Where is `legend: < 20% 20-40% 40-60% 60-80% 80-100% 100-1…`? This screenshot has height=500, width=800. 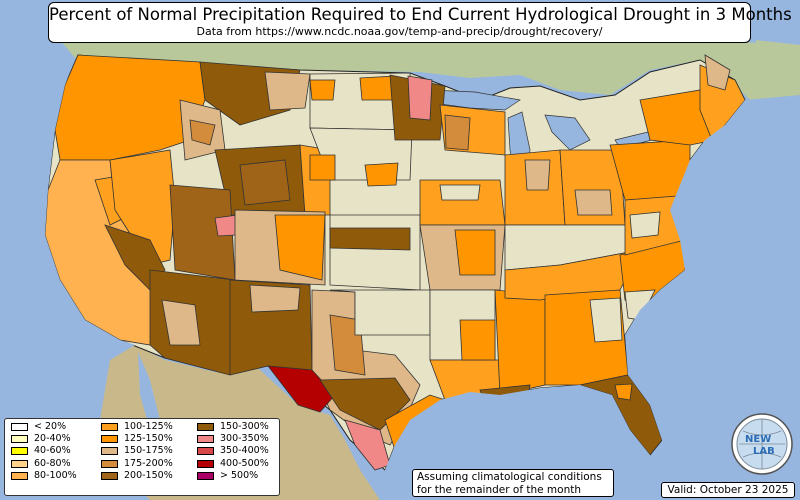 legend: < 20% 20-40% 40-60% 60-80% 80-100% 100-1… is located at coordinates (142, 457).